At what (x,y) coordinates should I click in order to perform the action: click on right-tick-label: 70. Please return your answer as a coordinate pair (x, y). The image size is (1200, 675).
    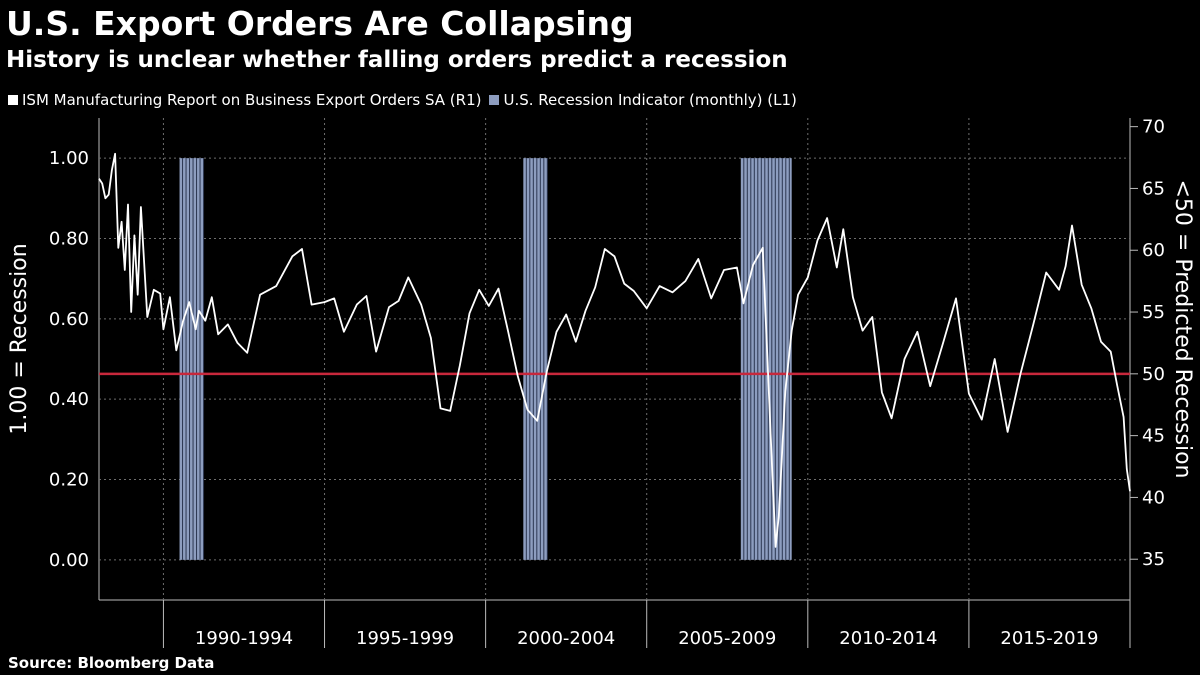
    Looking at the image, I should click on (1153, 127).